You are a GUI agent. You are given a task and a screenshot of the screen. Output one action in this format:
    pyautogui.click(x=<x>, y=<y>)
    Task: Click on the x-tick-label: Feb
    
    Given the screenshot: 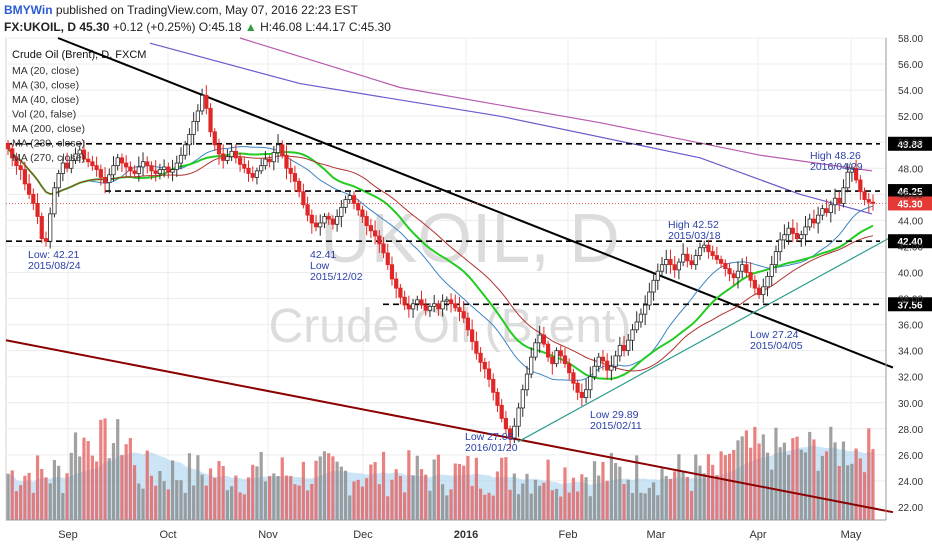 What is the action you would take?
    pyautogui.click(x=568, y=535)
    